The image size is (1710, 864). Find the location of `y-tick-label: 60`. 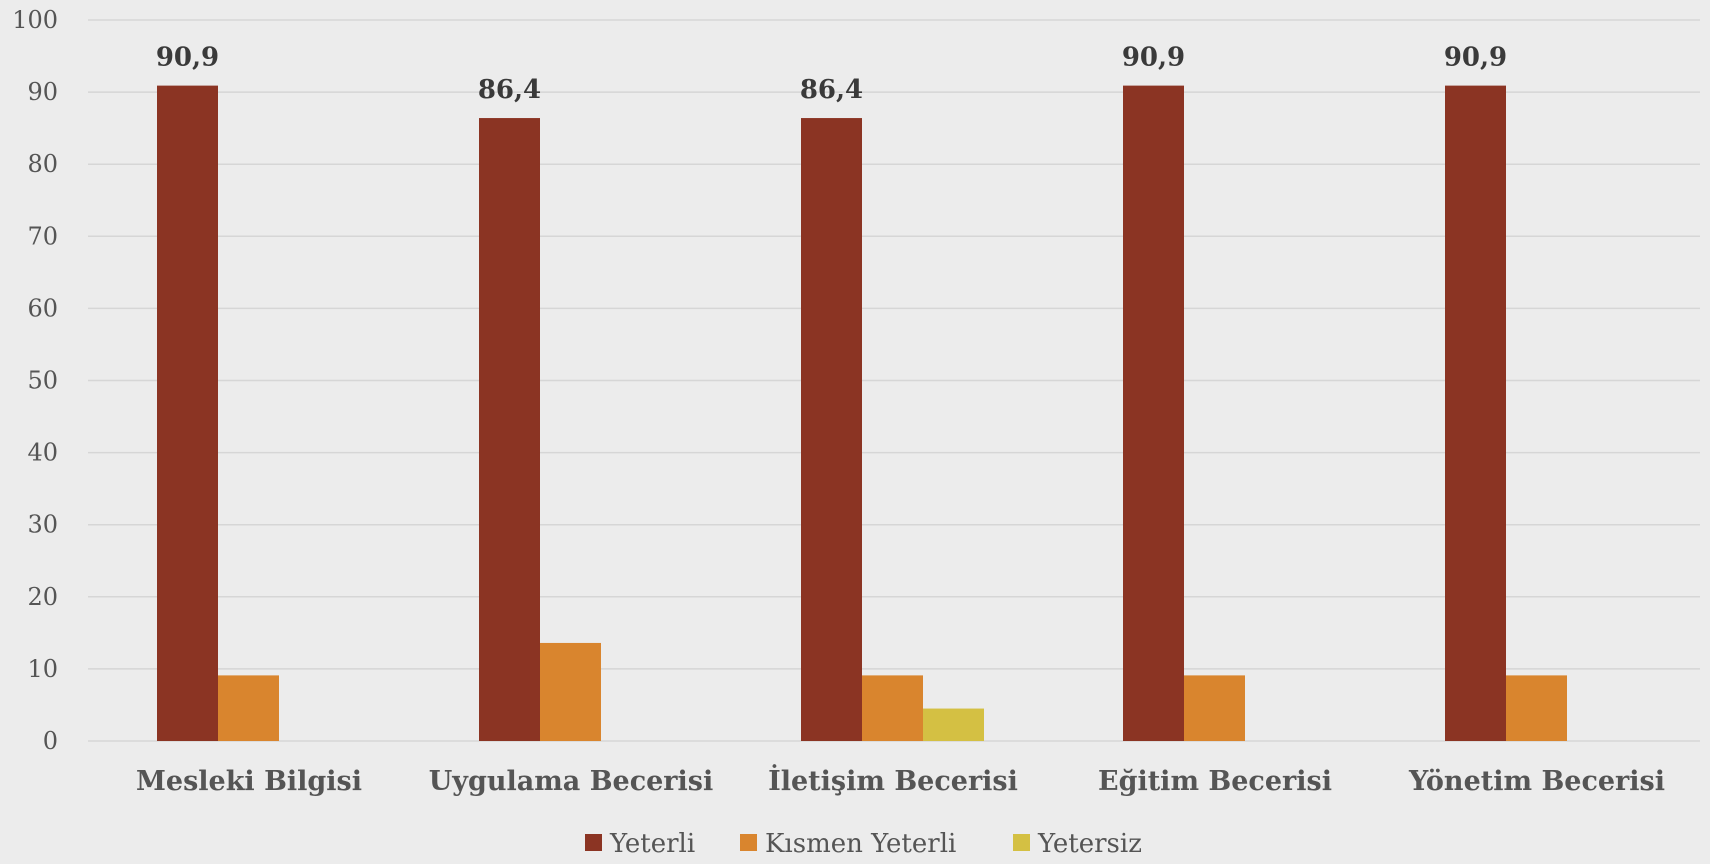

y-tick-label: 60 is located at coordinates (42, 308).